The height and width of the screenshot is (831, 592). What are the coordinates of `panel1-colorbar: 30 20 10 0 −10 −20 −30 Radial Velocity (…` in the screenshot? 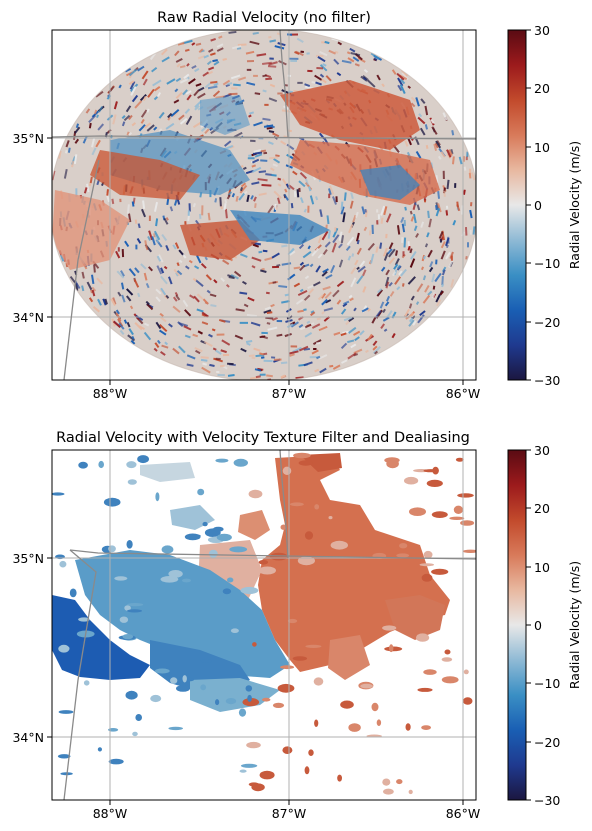 It's located at (544, 205).